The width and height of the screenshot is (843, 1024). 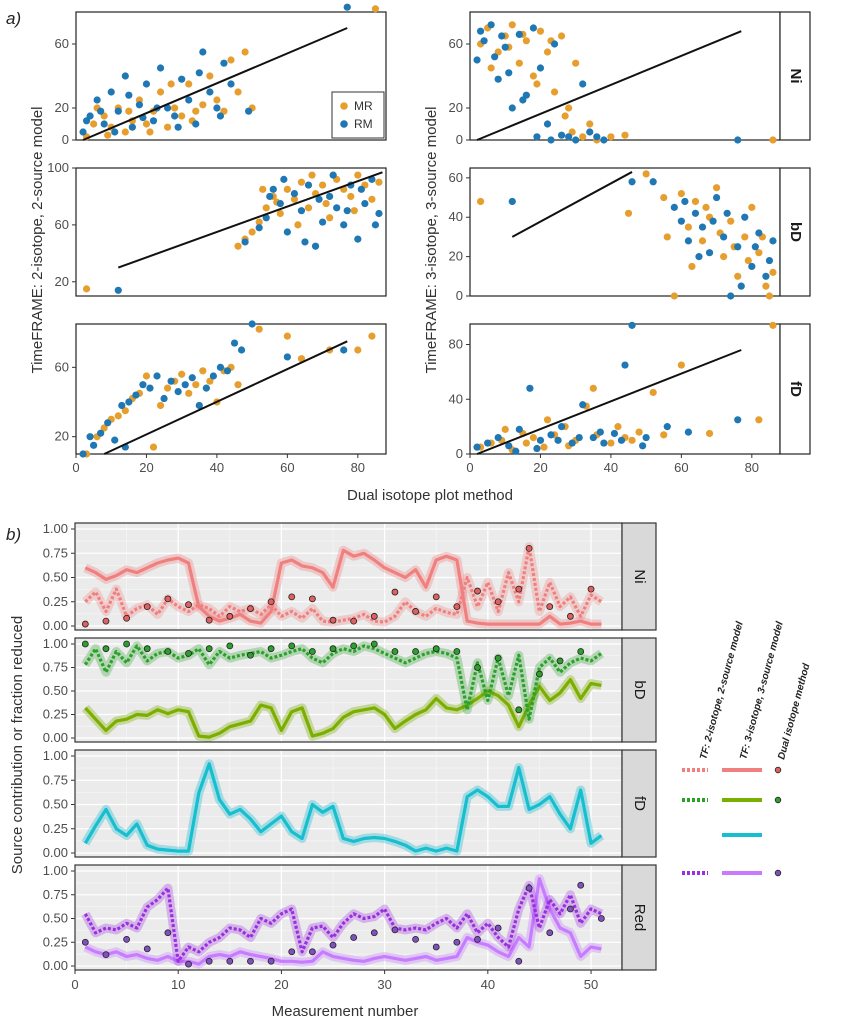 What do you see at coordinates (358, 115) in the screenshot?
I see `legend-box` at bounding box center [358, 115].